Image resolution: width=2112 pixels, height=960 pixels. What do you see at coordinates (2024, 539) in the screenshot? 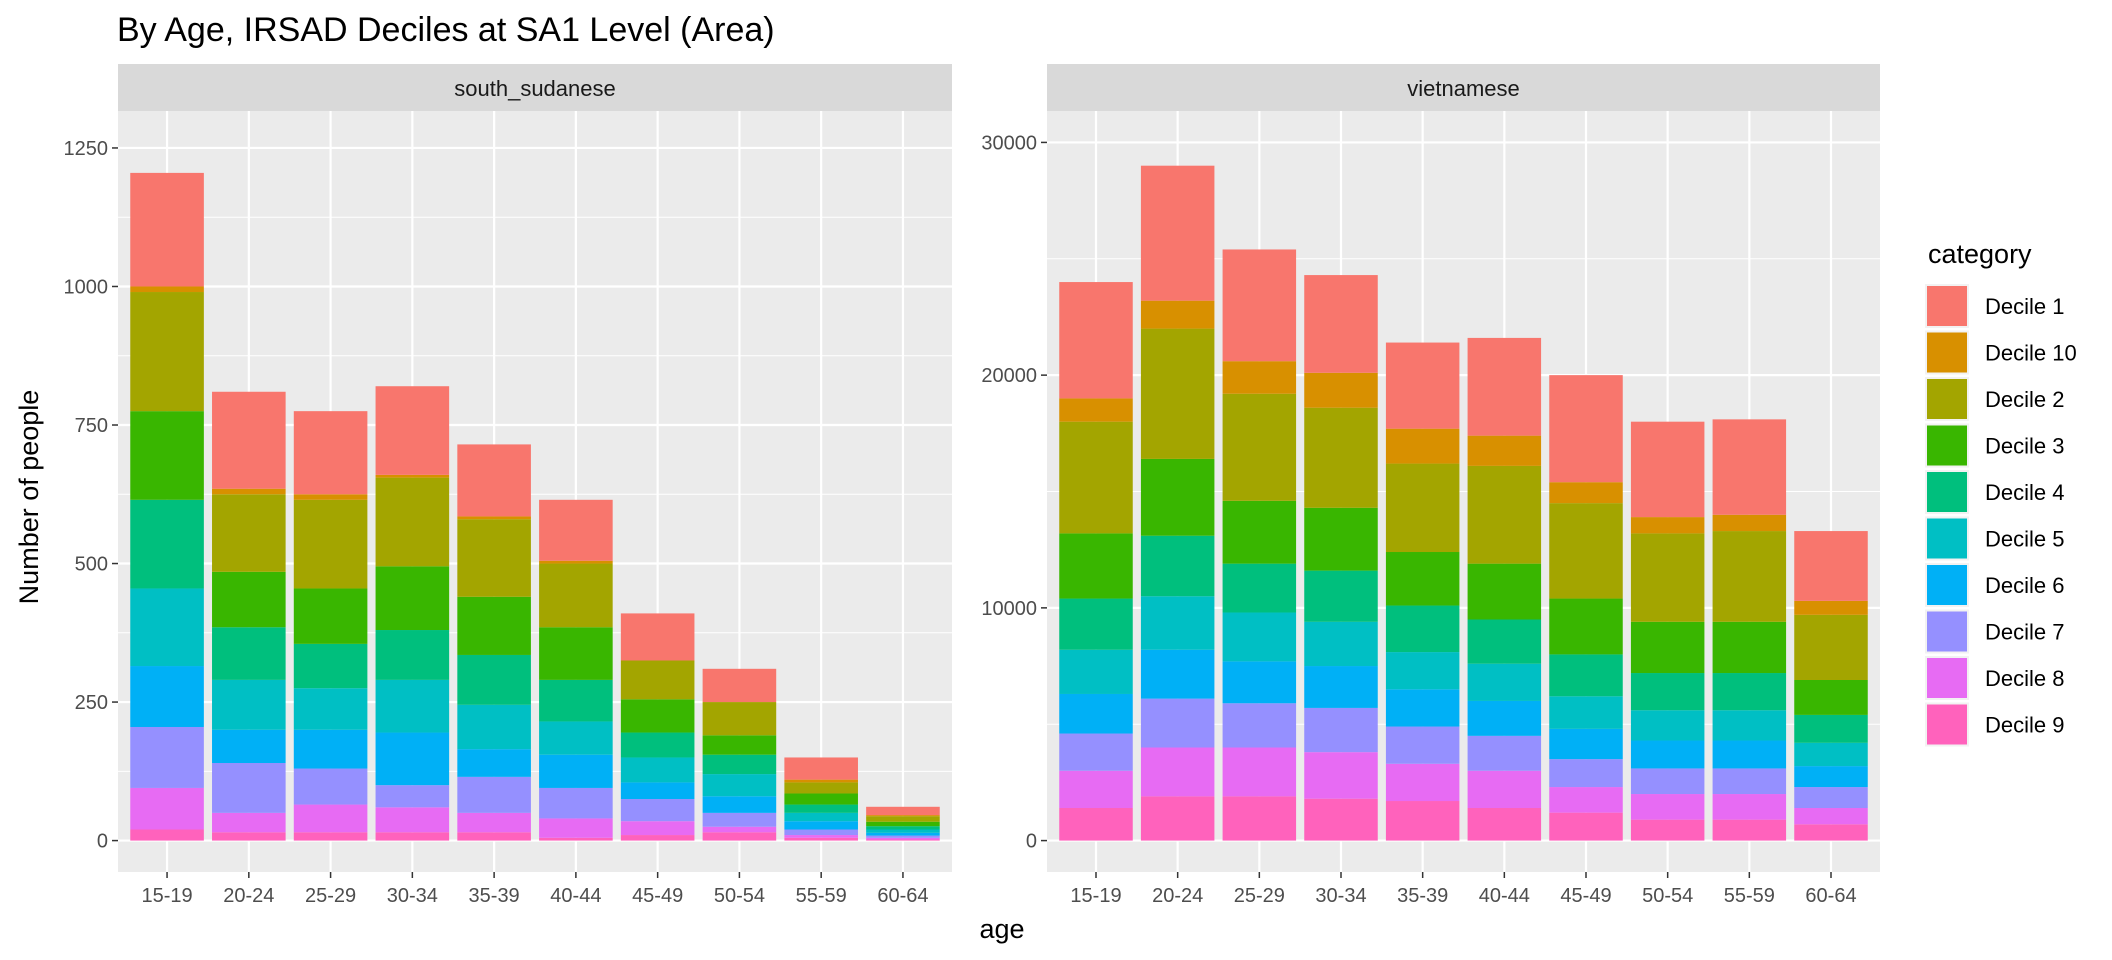
I see `legend-label: Decile 5` at bounding box center [2024, 539].